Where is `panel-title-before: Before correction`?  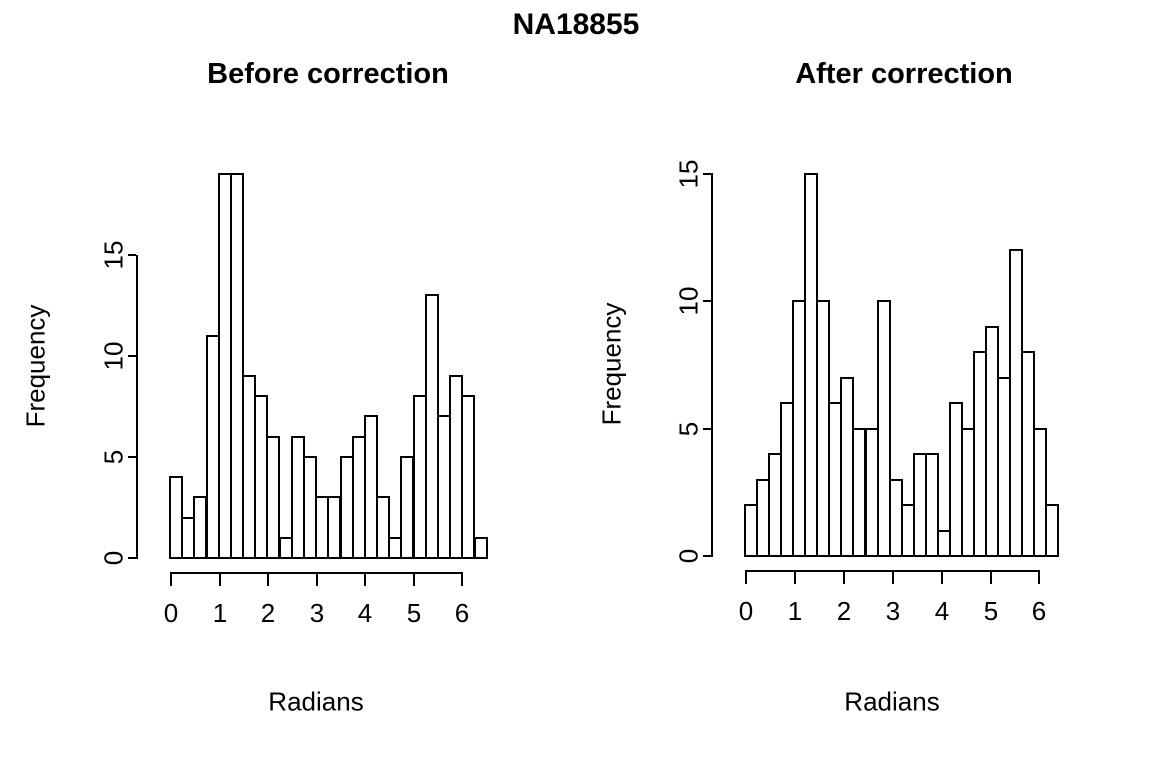 panel-title-before: Before correction is located at coordinates (328, 74).